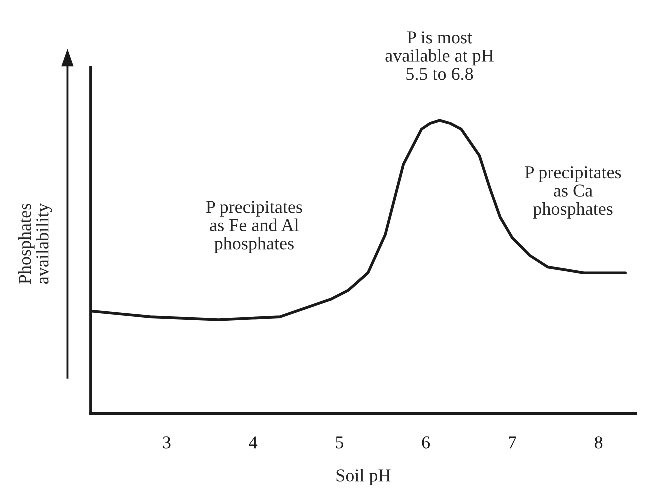 The height and width of the screenshot is (488, 645). Describe the element at coordinates (35, 243) in the screenshot. I see `y-axis-title: Phosphates availability` at that location.